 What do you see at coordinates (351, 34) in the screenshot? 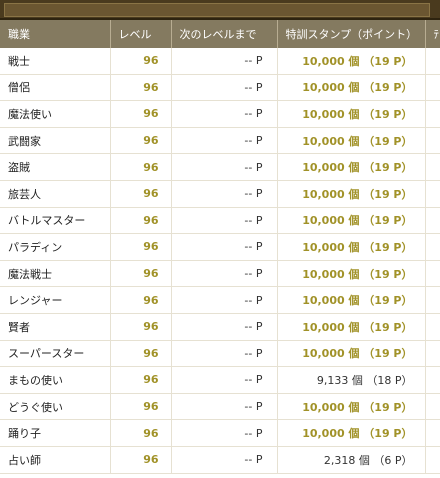
I see `header-training-stamp: 特訓スタンプ（ポイント）` at bounding box center [351, 34].